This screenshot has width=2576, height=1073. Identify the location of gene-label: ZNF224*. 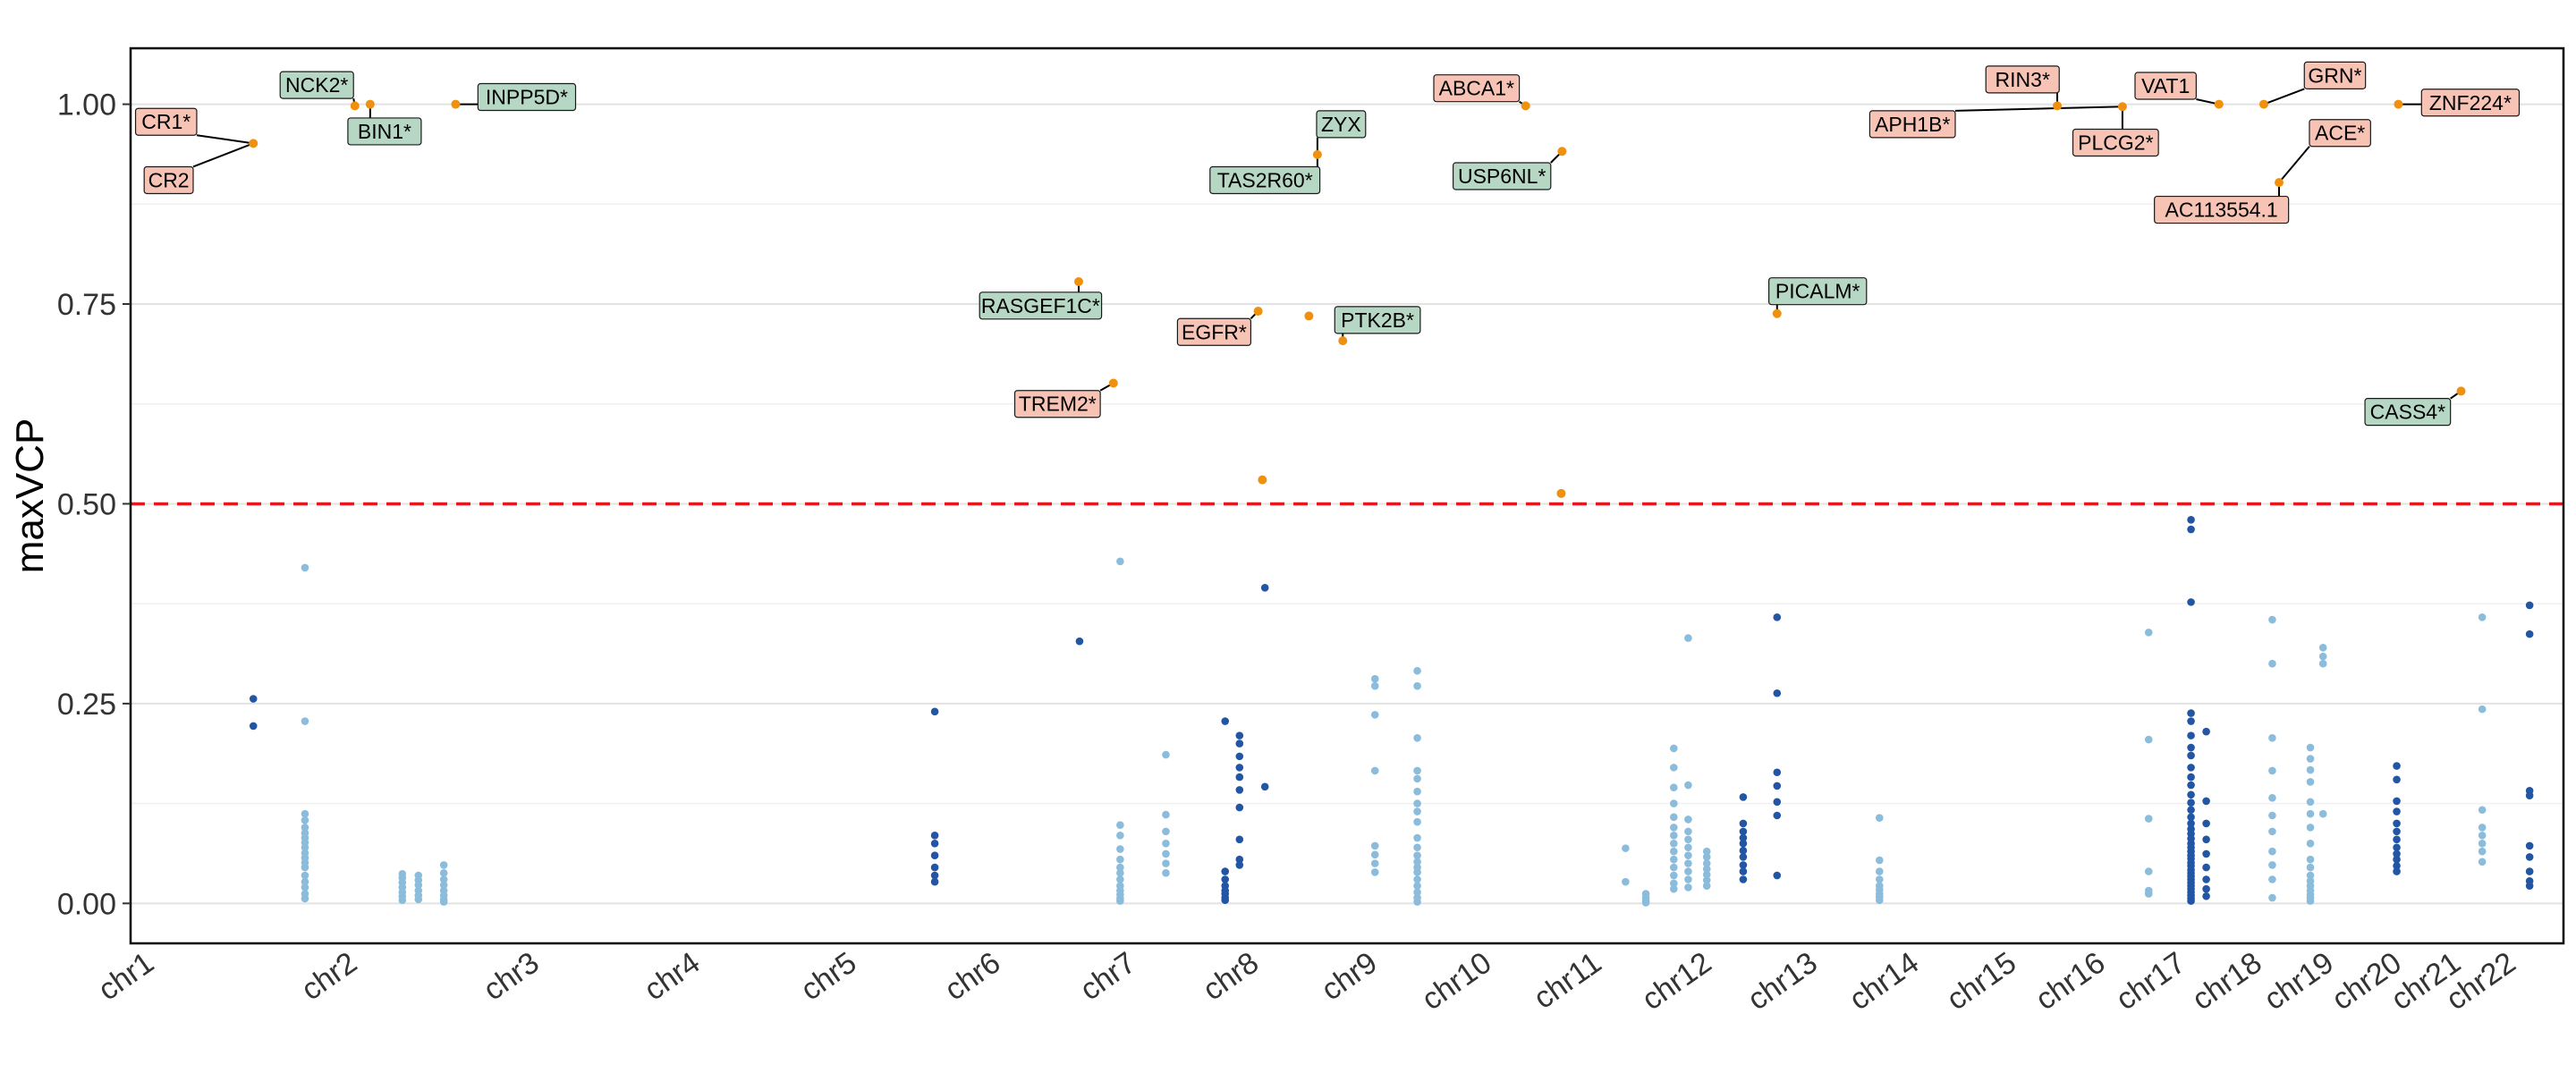
(2459, 103).